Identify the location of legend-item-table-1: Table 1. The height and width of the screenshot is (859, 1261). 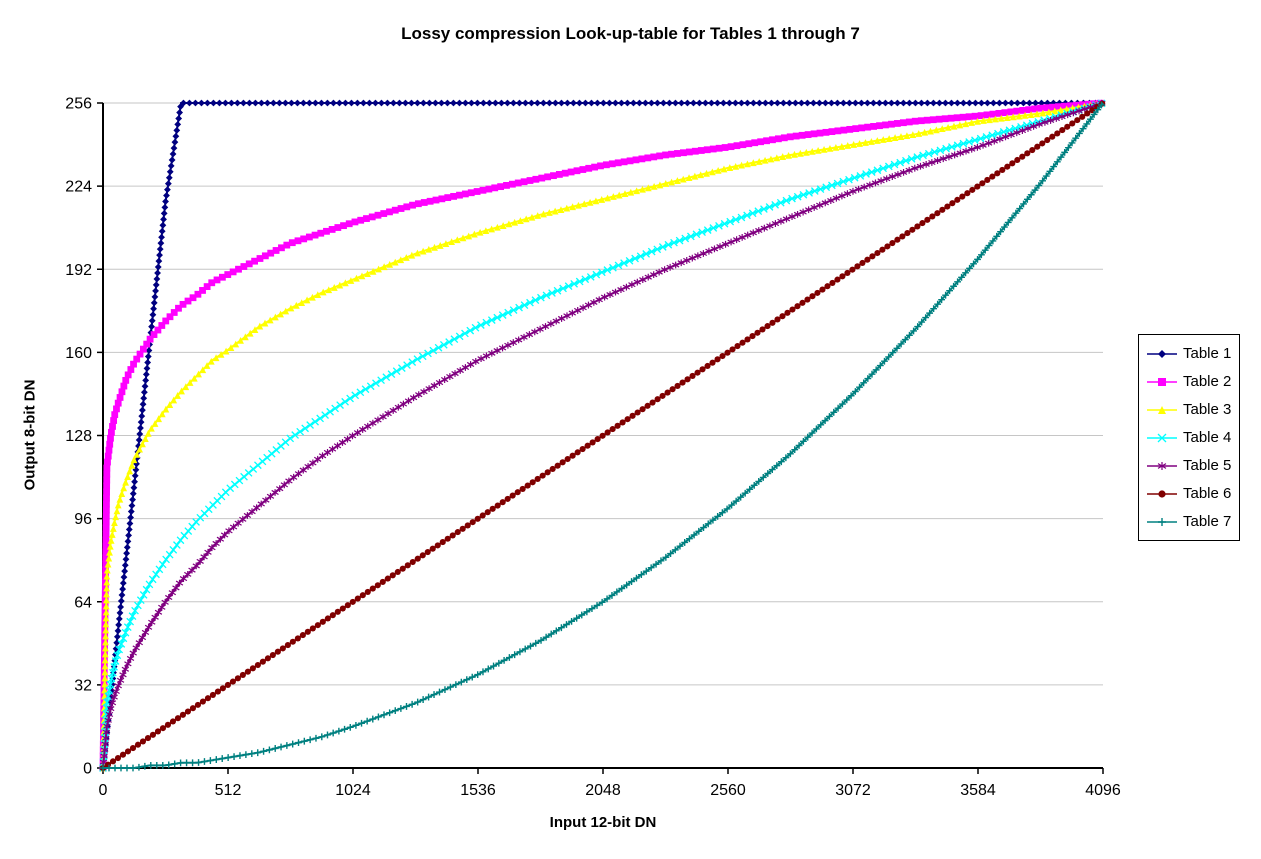
(1189, 353).